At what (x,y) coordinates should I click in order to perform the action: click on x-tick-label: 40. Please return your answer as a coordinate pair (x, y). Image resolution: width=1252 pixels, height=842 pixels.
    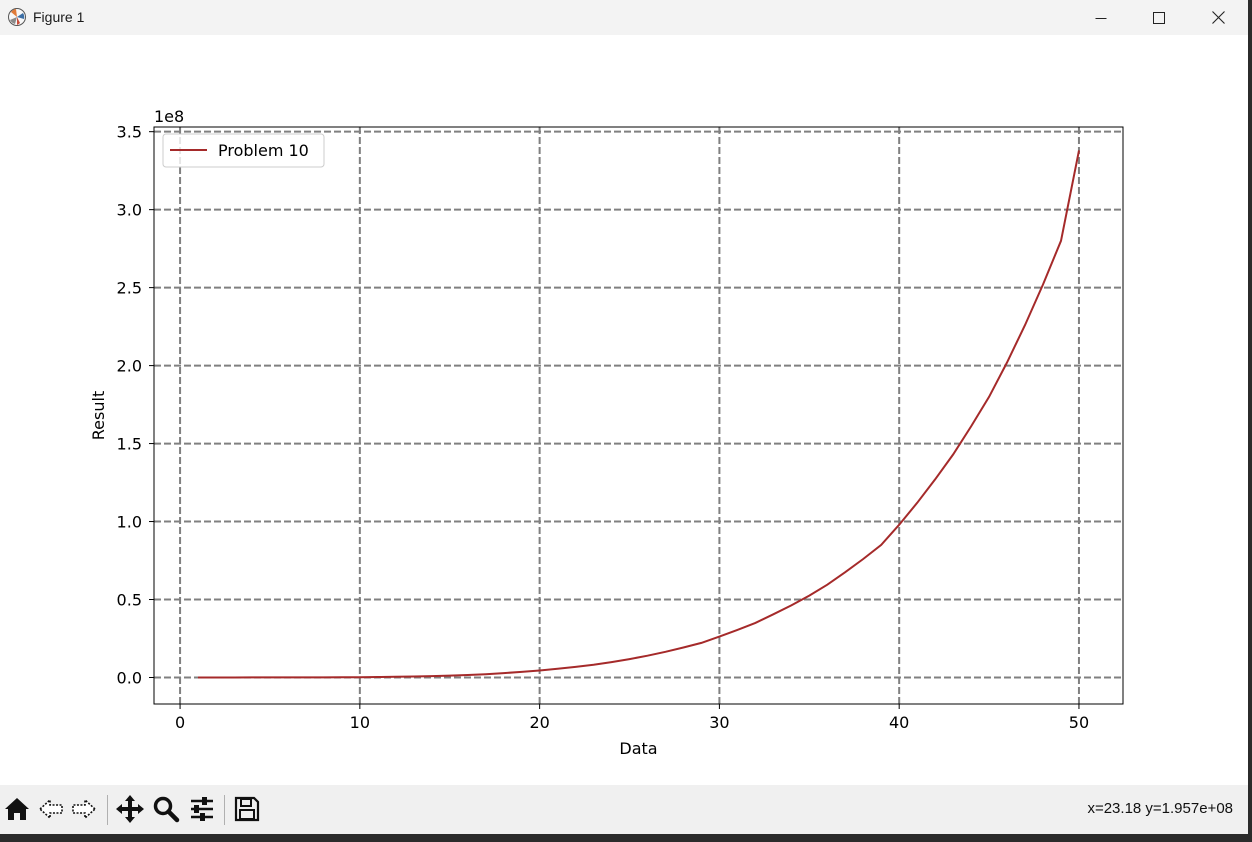
    Looking at the image, I should click on (899, 722).